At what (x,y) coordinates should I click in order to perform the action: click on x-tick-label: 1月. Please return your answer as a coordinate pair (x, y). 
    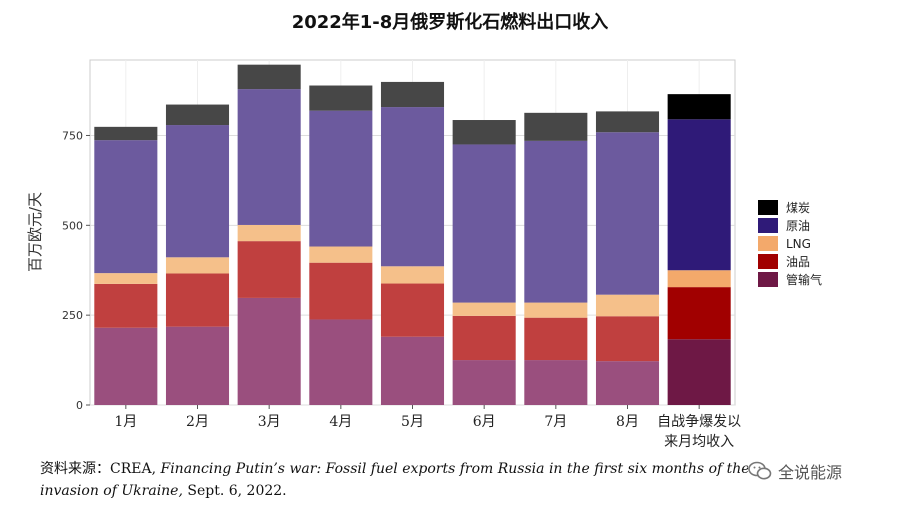
    Looking at the image, I should click on (125, 422).